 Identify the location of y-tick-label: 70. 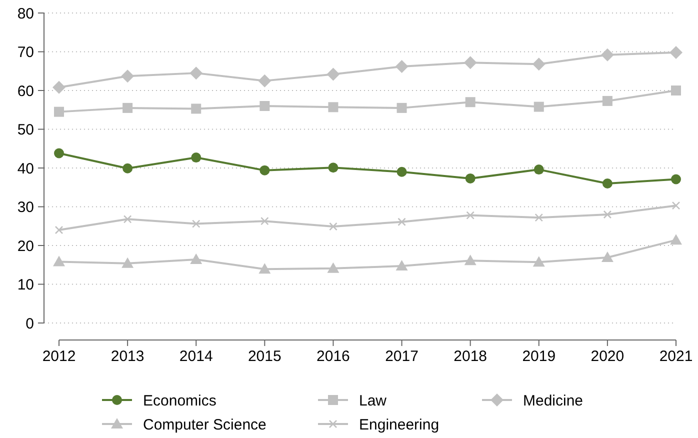
(25, 52).